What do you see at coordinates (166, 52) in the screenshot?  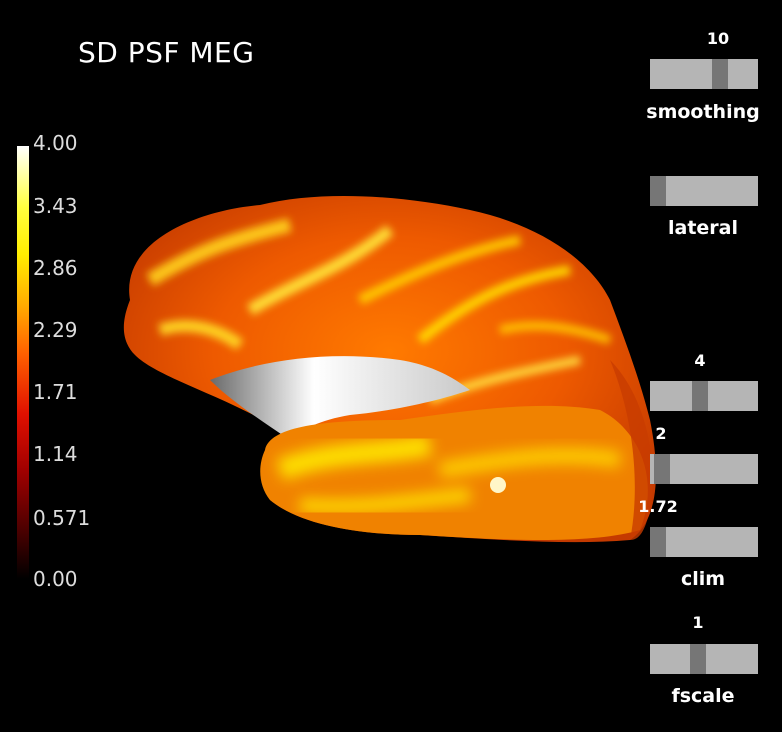 I see `plot-title: SD PSF MEG` at bounding box center [166, 52].